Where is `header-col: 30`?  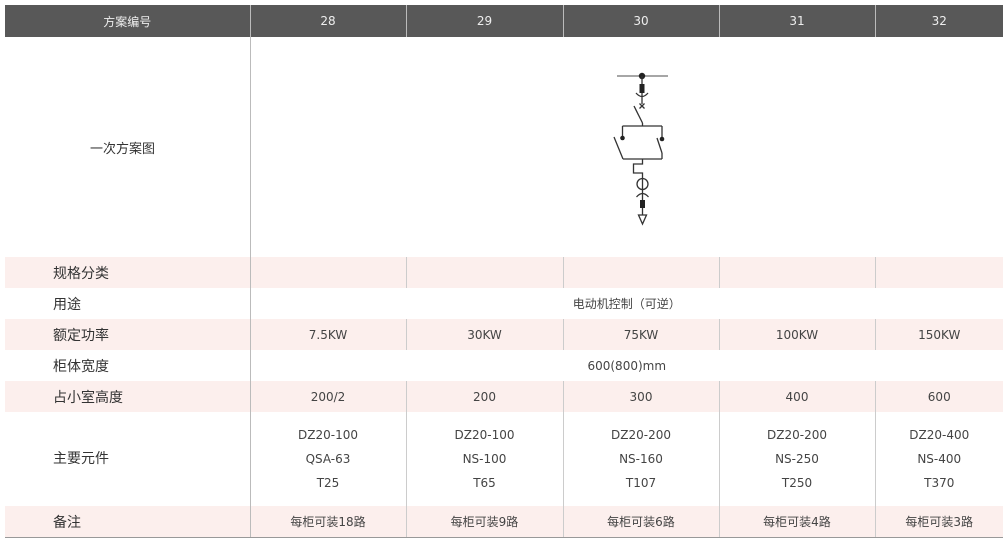 header-col: 30 is located at coordinates (640, 21).